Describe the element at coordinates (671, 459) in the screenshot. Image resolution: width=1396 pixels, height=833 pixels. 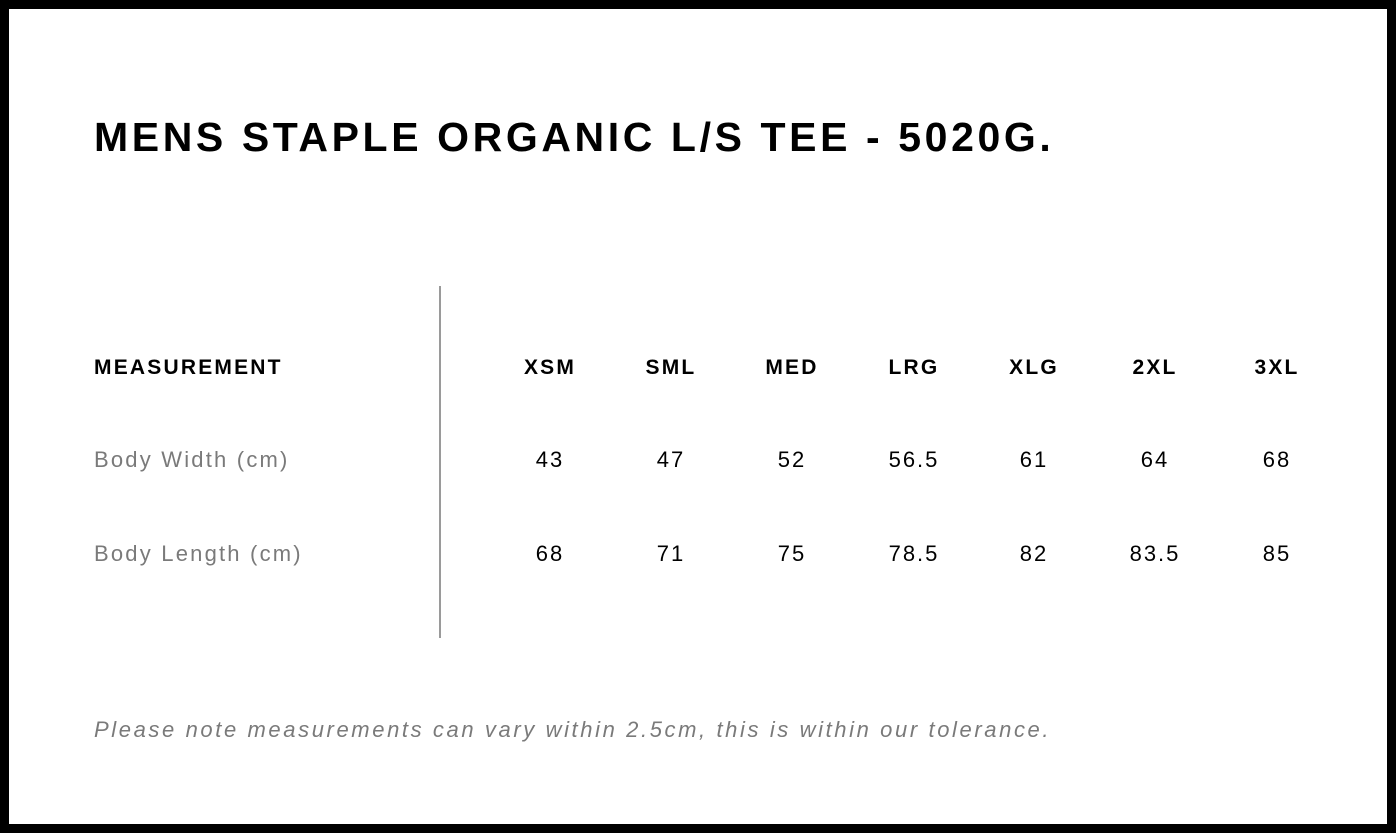
I see `table-cell: 47` at that location.